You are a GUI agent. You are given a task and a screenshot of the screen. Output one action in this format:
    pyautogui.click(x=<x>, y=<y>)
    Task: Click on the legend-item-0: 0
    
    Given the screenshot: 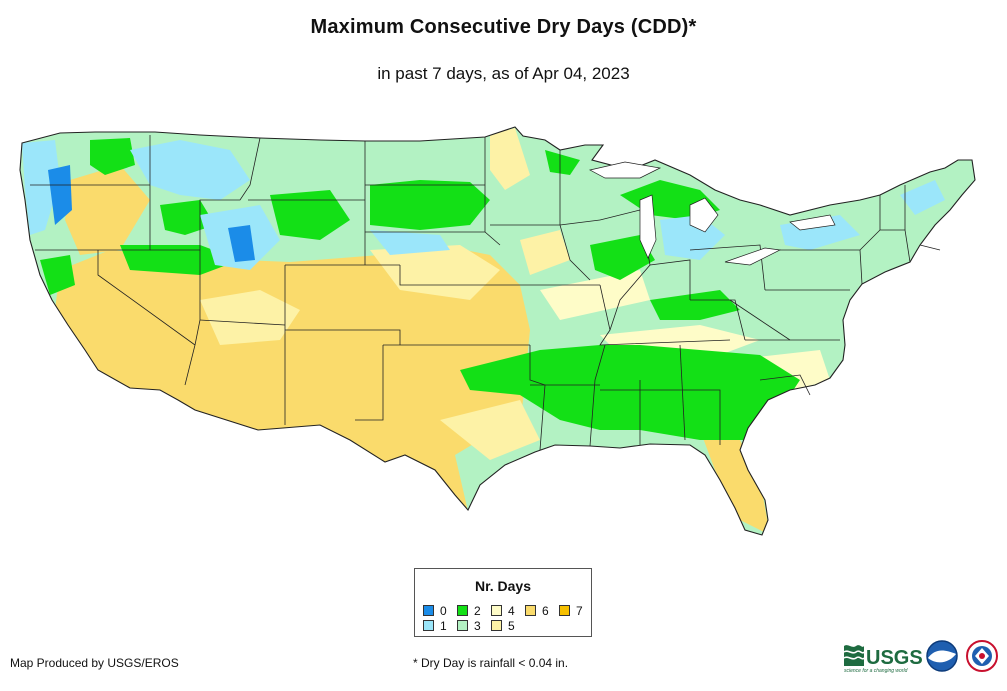 What is the action you would take?
    pyautogui.click(x=435, y=610)
    